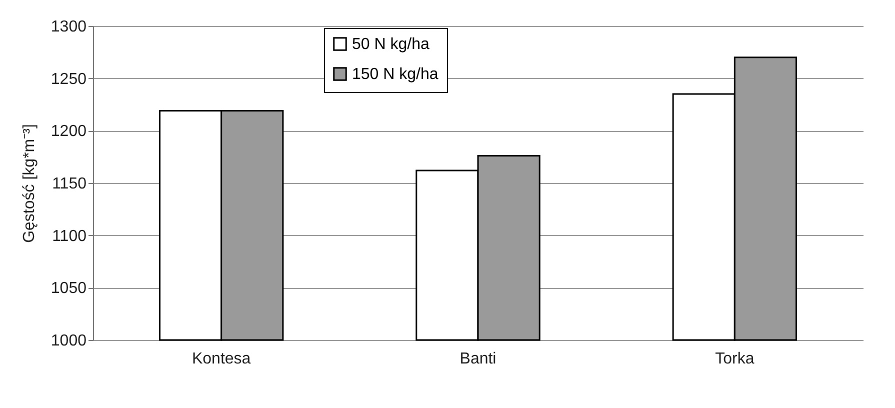  What do you see at coordinates (68, 131) in the screenshot?
I see `y-tick-label: 1200` at bounding box center [68, 131].